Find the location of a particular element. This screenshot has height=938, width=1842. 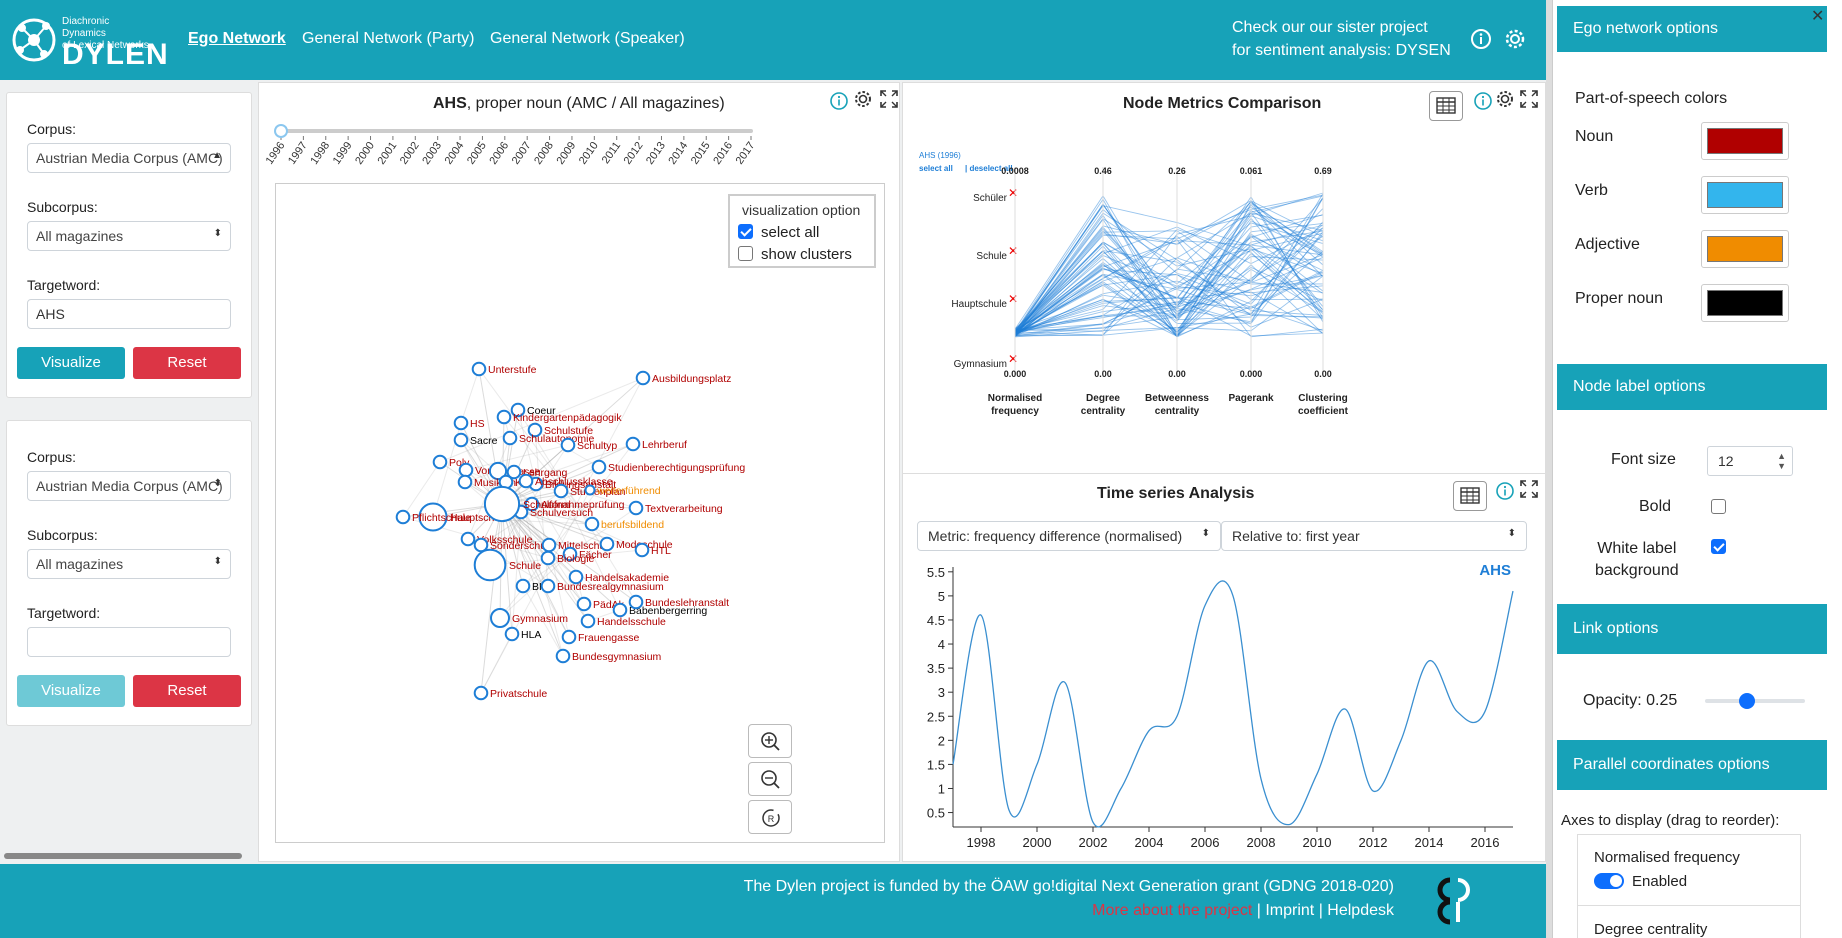

noun-color-picker is located at coordinates (1745, 141).